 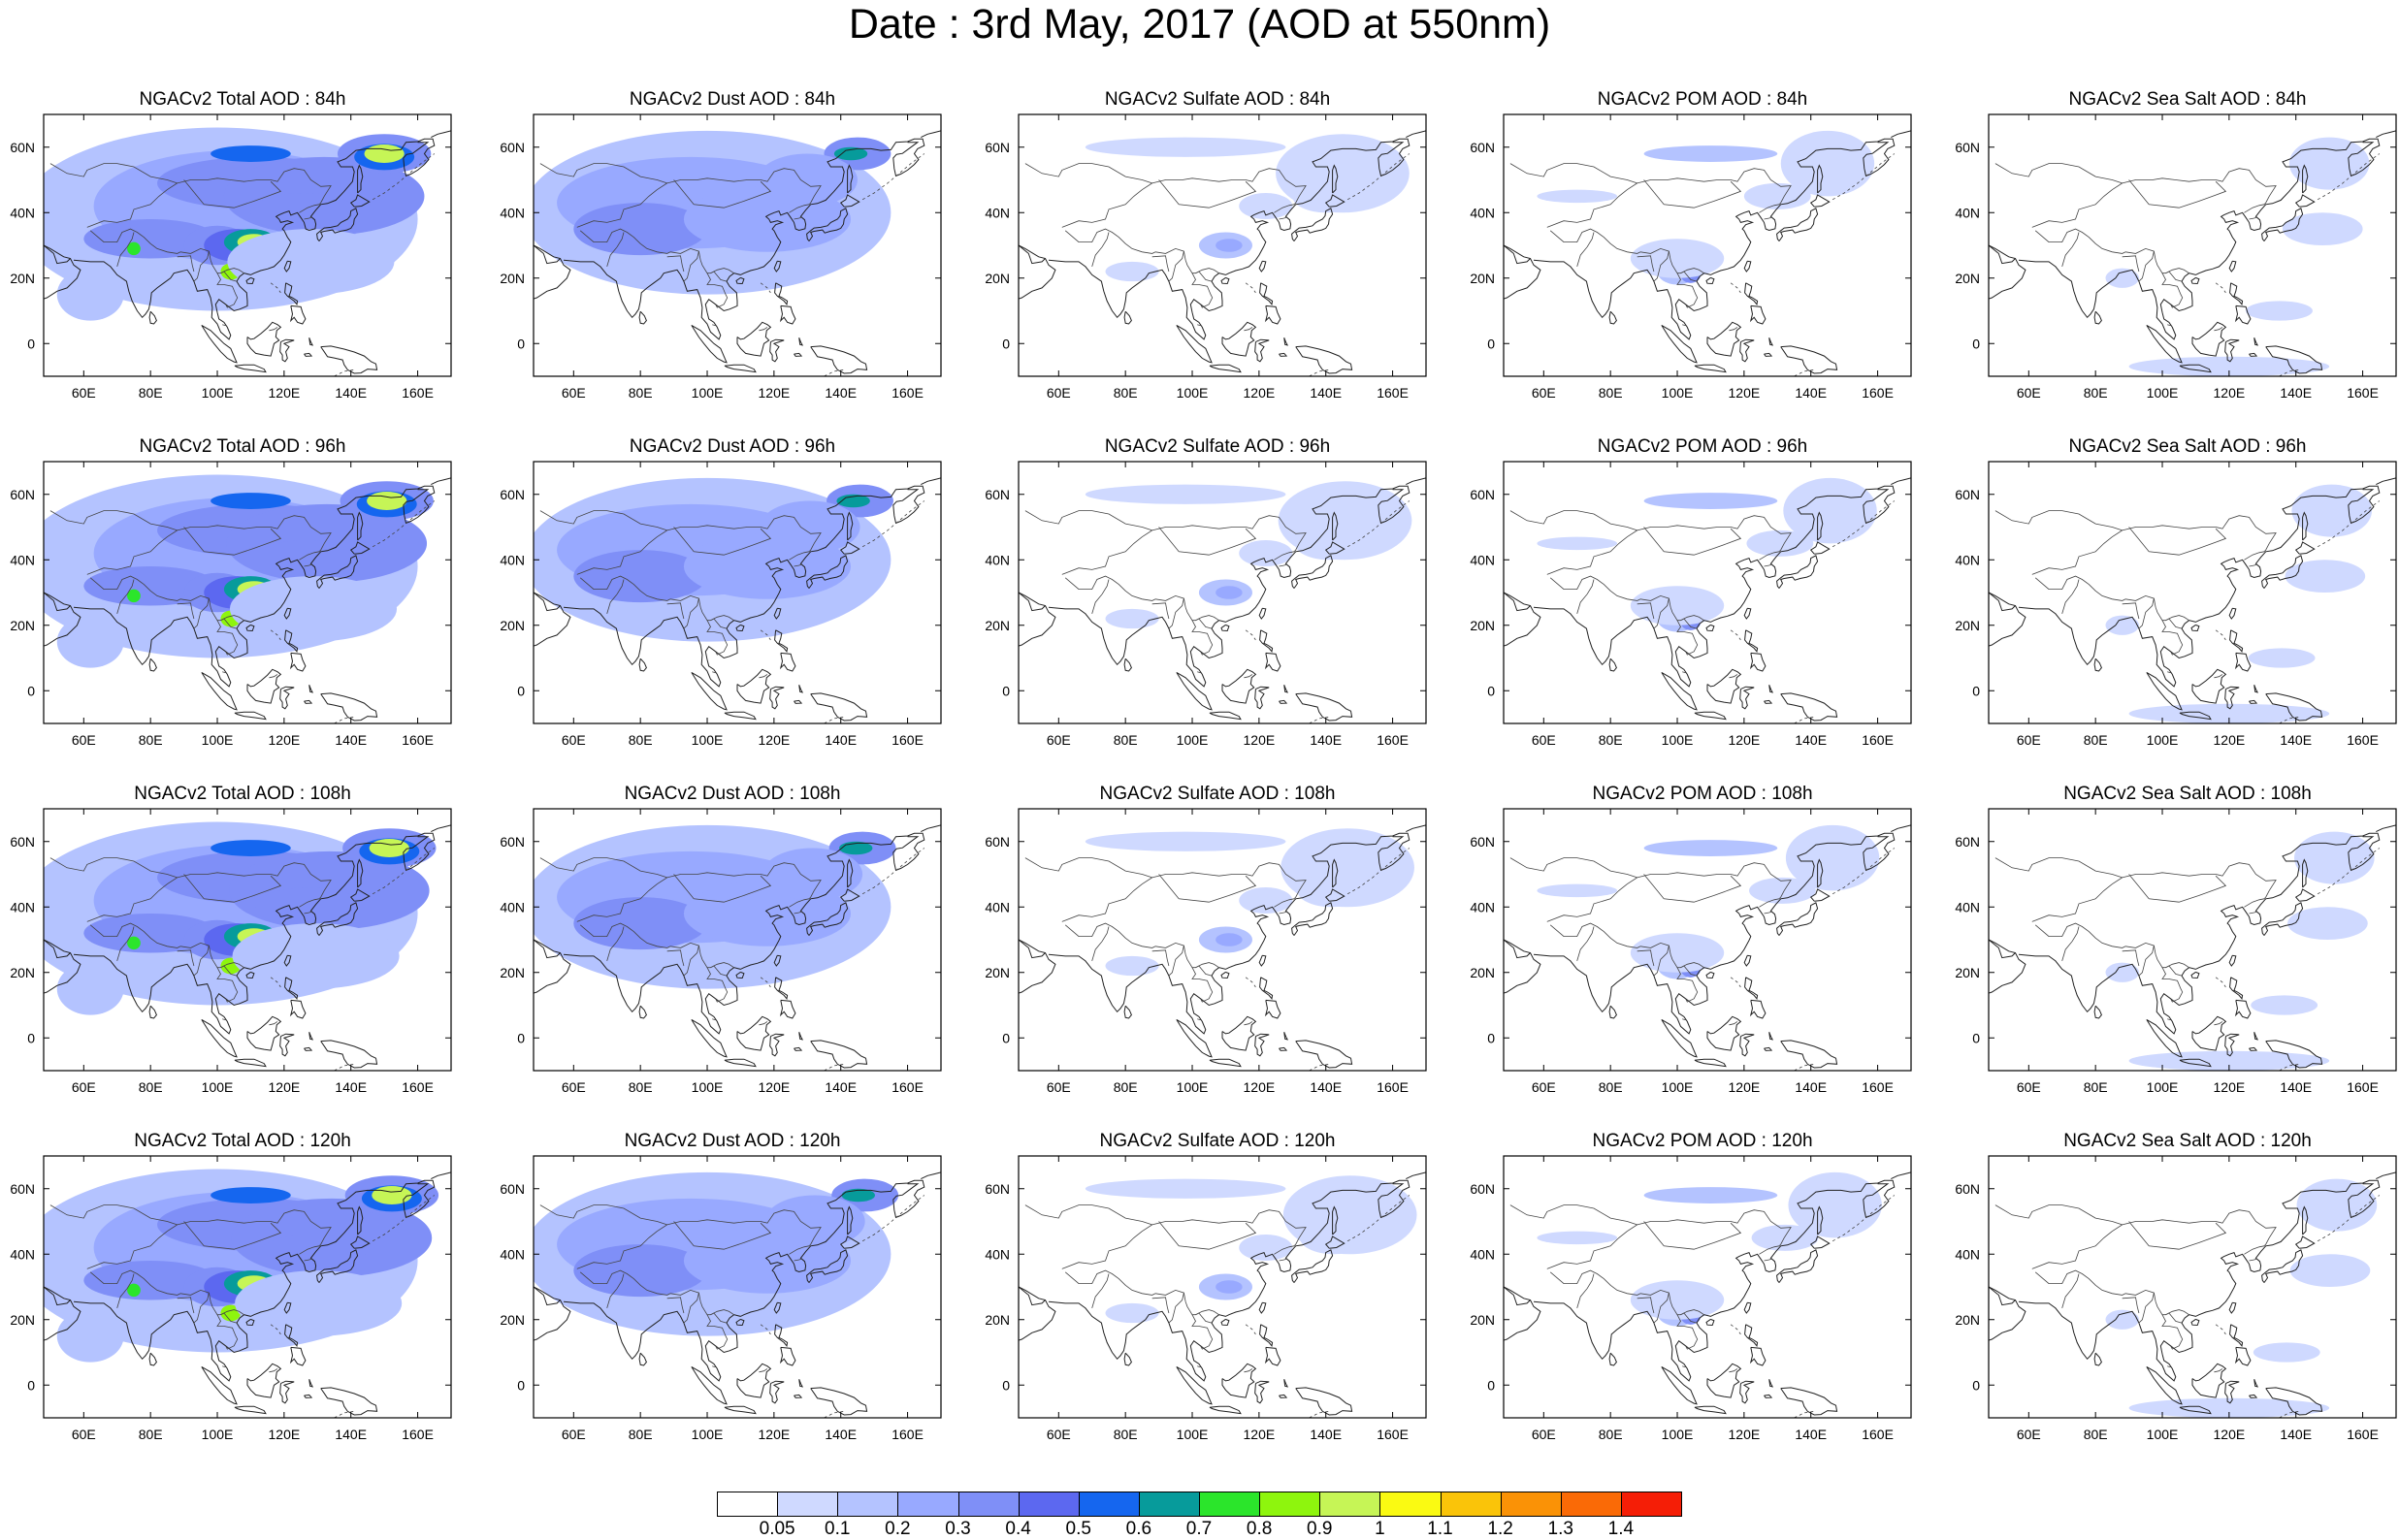 What do you see at coordinates (1199, 25) in the screenshot?
I see `page-title: Date : 3rd May, 2017 (AOD at 550nm)` at bounding box center [1199, 25].